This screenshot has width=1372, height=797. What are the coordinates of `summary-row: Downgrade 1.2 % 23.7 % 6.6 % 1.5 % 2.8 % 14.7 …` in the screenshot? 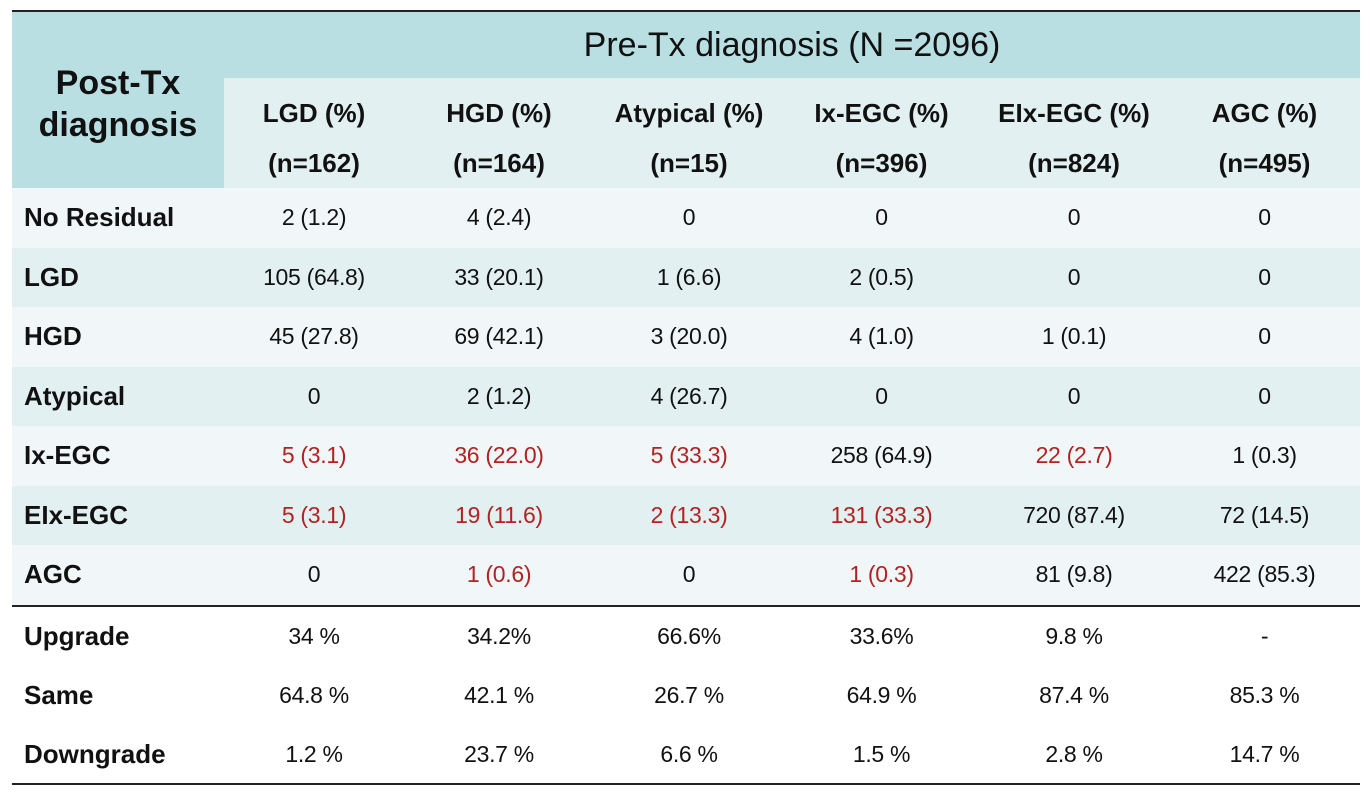 It's located at (686, 754).